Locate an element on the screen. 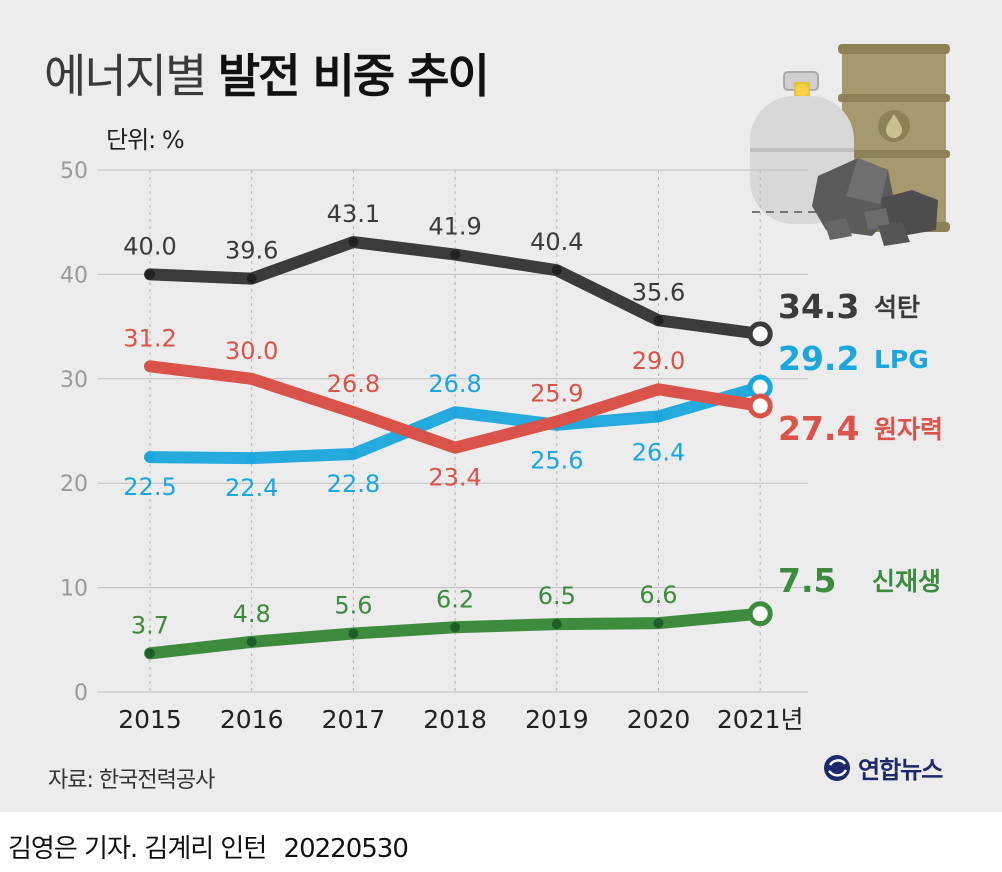 The width and height of the screenshot is (1002, 872). data-label-lpg: 22.4 is located at coordinates (251, 488).